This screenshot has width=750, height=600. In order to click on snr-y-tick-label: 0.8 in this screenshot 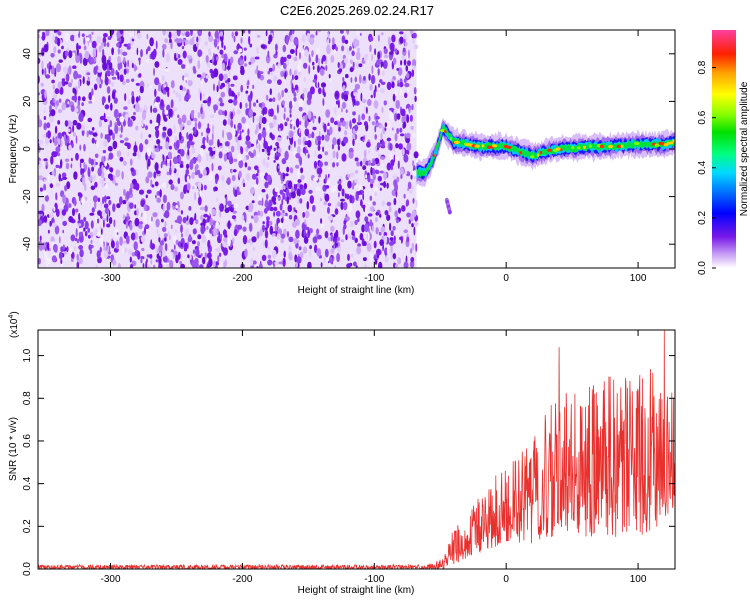, I will do `click(27, 398)`.